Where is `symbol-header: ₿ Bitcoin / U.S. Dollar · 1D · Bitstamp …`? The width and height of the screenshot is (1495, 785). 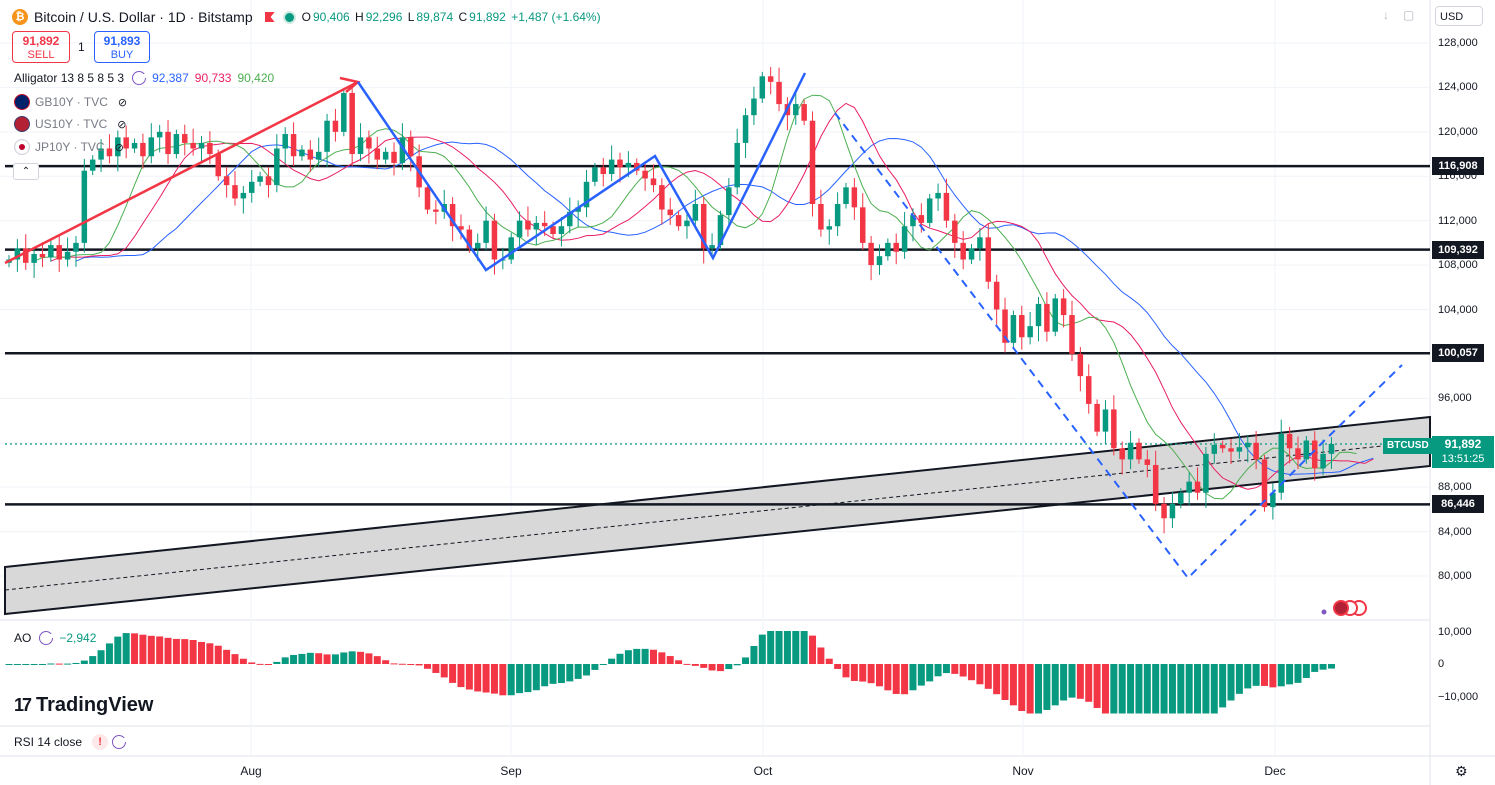
symbol-header: ₿ Bitcoin / U.S. Dollar · 1D · Bitstamp … is located at coordinates (307, 17).